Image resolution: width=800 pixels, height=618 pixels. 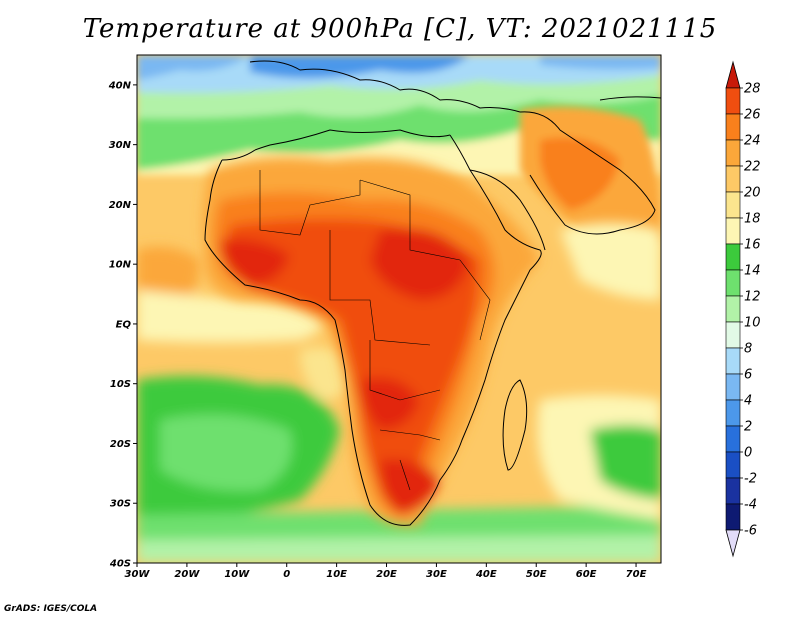 I want to click on colorbar-top-extend, so click(x=733, y=74).